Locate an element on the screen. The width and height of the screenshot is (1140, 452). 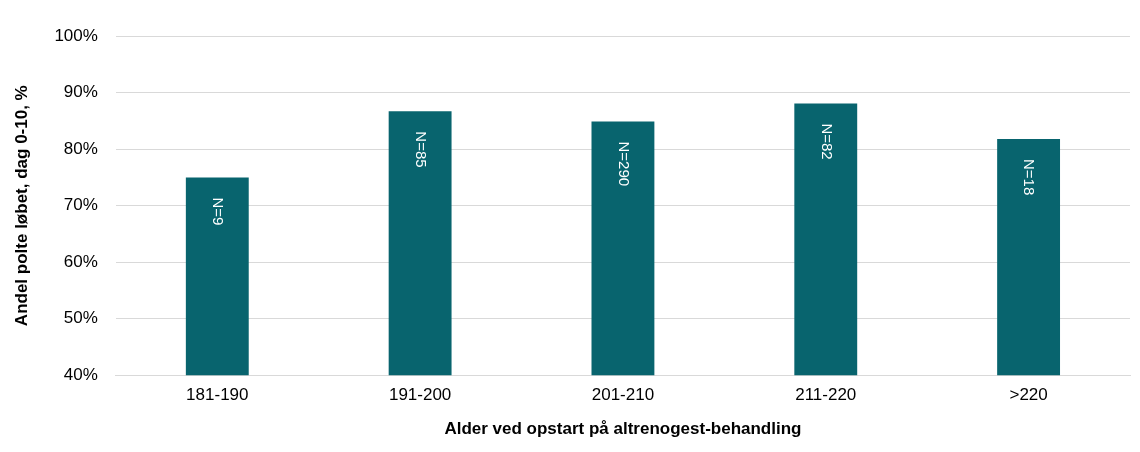
x-tick-label: 211-220 is located at coordinates (826, 395).